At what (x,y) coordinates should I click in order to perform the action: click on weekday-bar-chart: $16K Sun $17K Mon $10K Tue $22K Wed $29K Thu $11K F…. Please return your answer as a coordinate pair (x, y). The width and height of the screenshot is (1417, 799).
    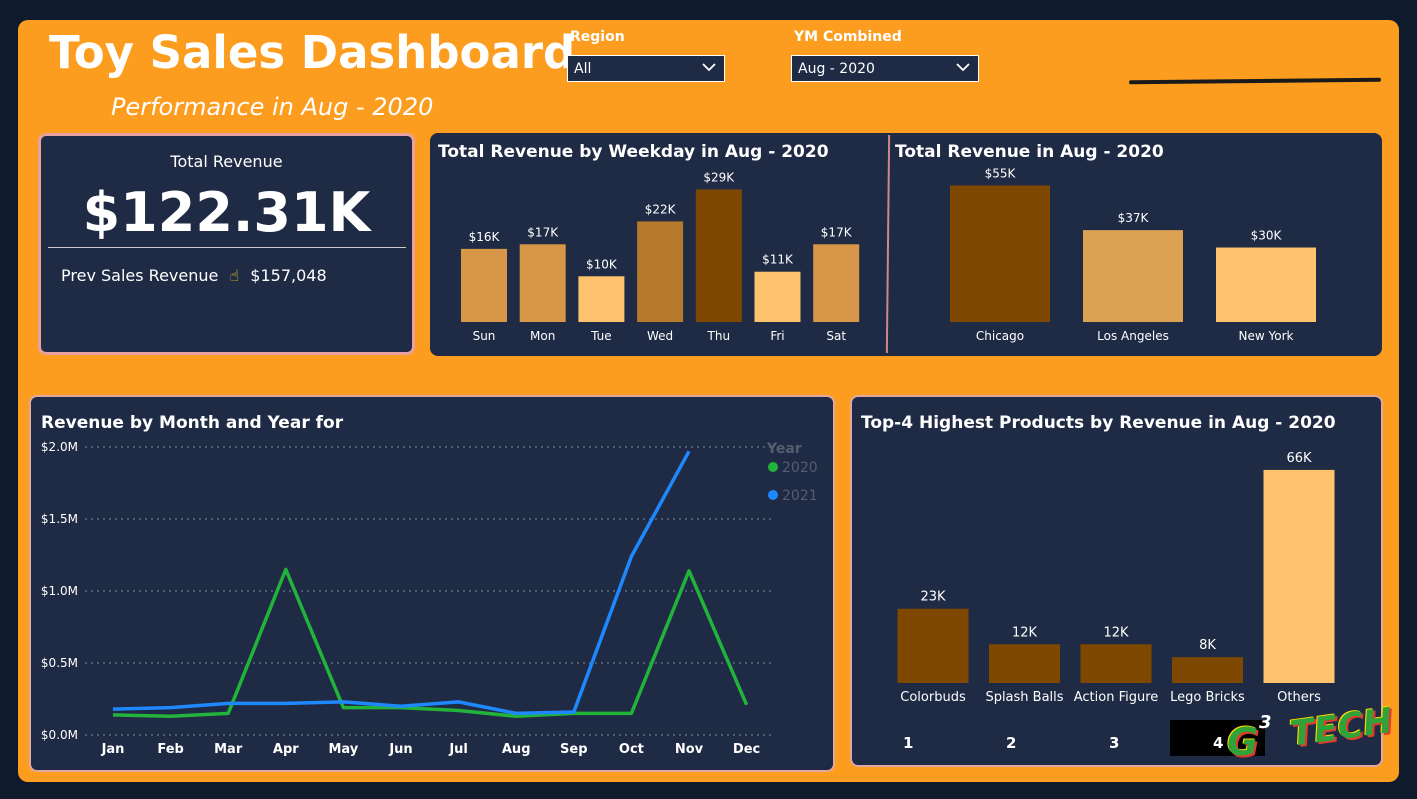
    Looking at the image, I should click on (660, 256).